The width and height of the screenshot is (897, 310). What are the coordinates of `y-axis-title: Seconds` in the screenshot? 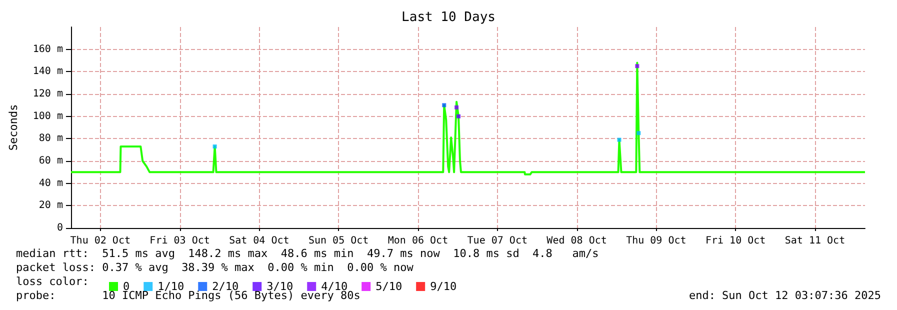 It's located at (13, 127).